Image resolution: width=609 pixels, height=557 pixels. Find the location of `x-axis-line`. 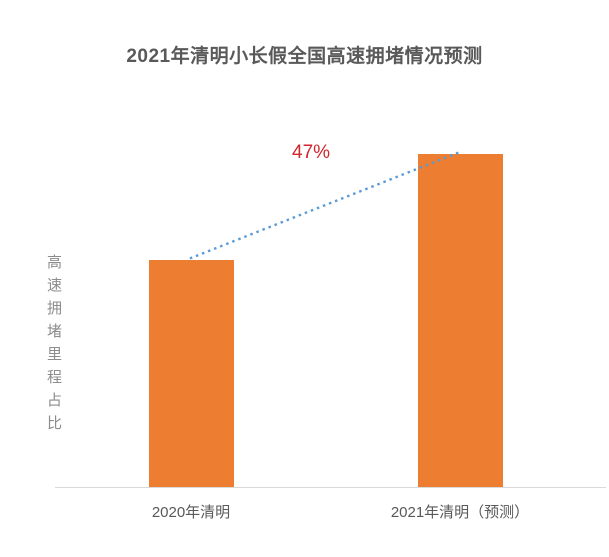

x-axis-line is located at coordinates (330, 487).